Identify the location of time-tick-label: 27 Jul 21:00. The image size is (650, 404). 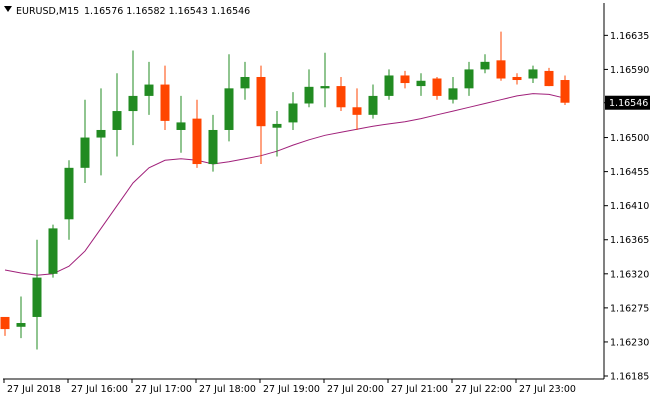
(419, 389).